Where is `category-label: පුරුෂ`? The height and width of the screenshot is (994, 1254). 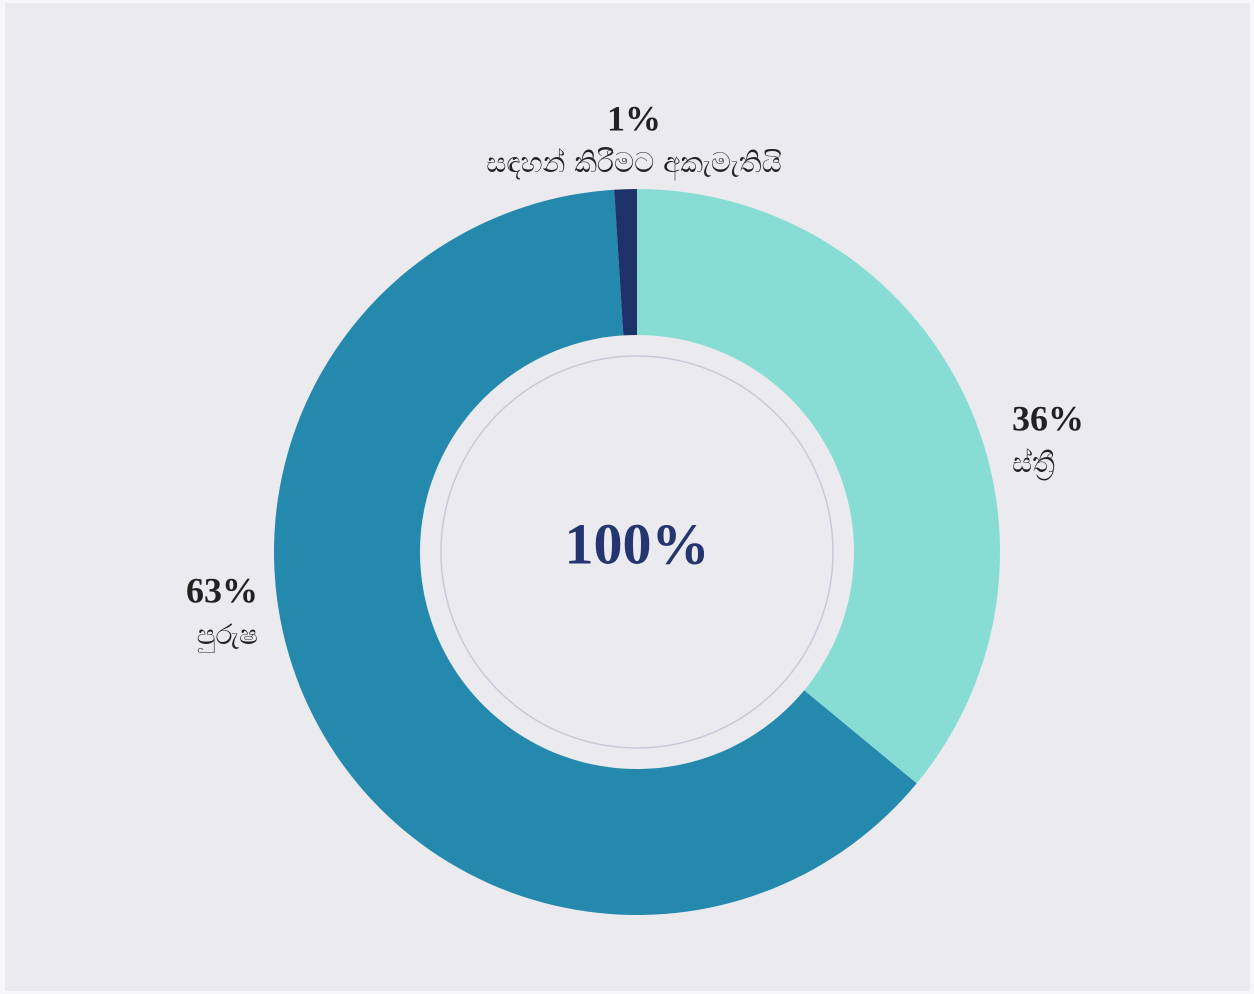 category-label: පුරුෂ is located at coordinates (227, 635).